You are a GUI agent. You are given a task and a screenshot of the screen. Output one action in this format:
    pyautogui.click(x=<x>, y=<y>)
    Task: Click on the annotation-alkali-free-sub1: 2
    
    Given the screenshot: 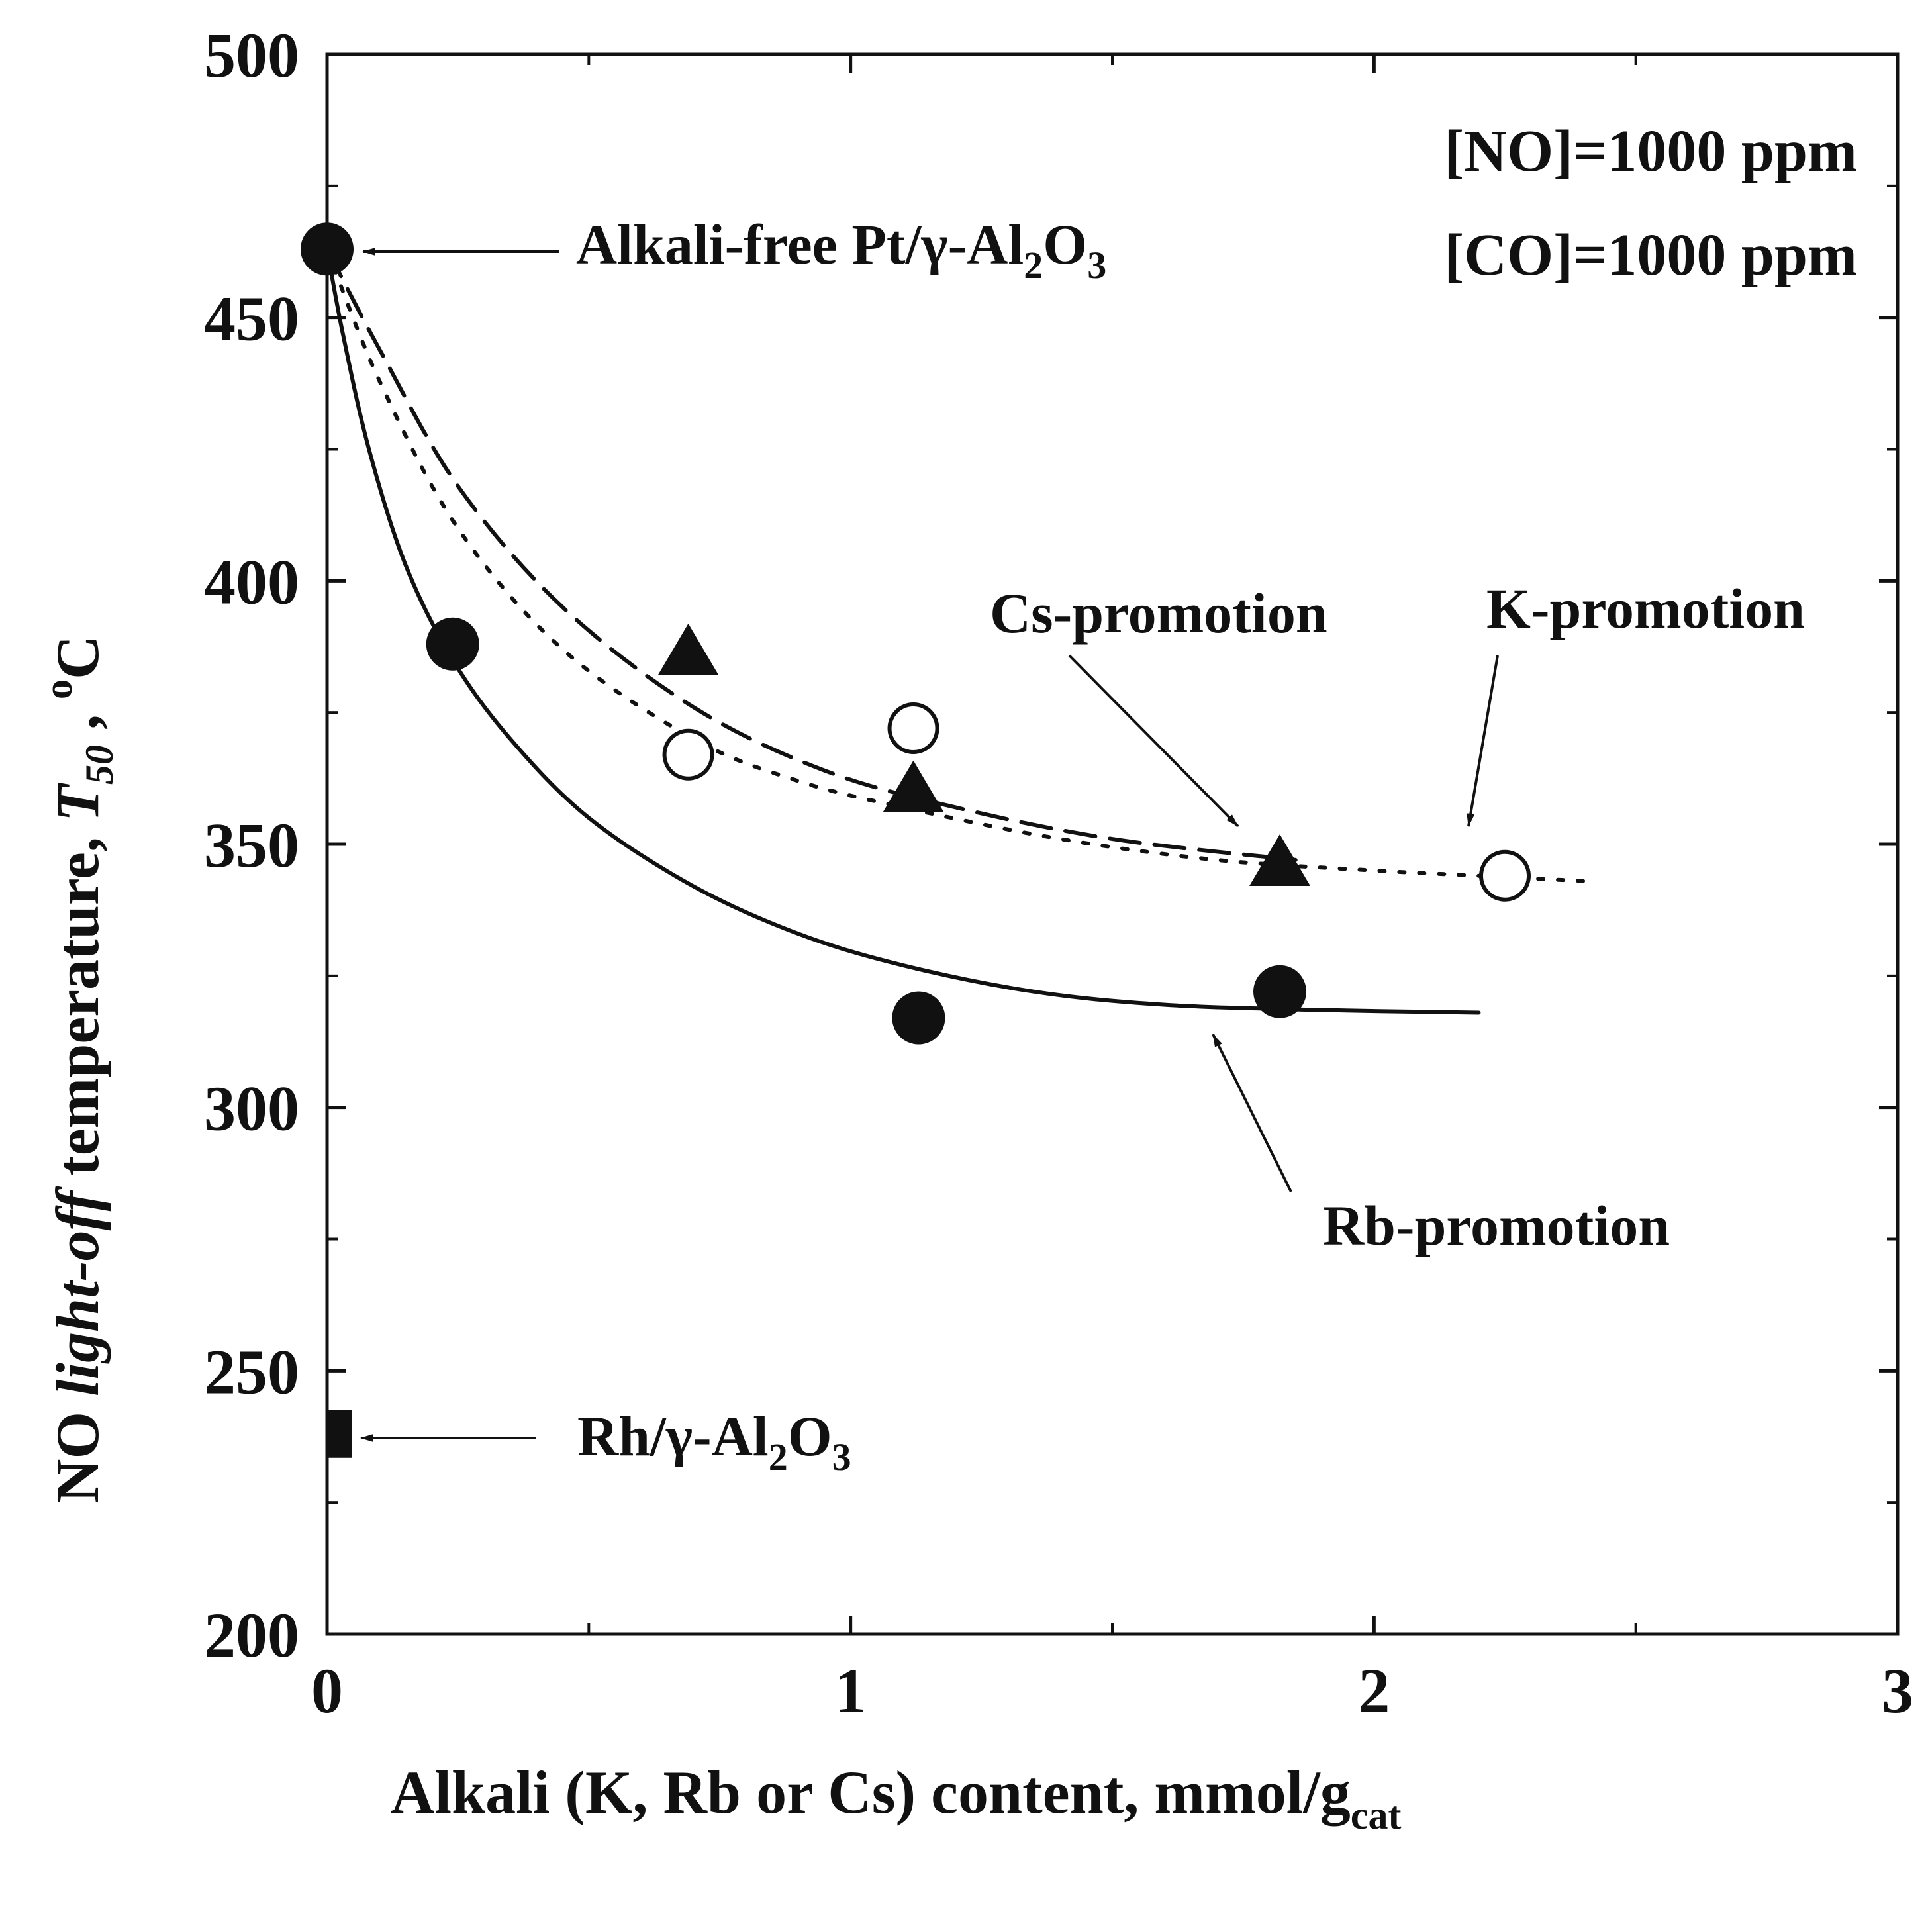 What is the action you would take?
    pyautogui.click(x=1034, y=265)
    